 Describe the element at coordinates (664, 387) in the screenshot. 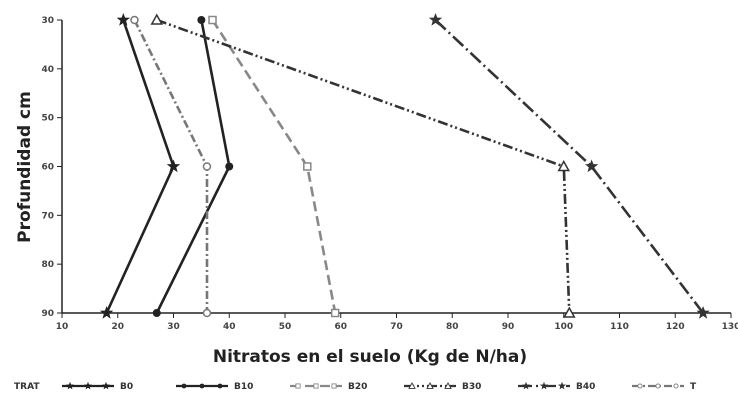

I see `legend-item-t: T` at that location.